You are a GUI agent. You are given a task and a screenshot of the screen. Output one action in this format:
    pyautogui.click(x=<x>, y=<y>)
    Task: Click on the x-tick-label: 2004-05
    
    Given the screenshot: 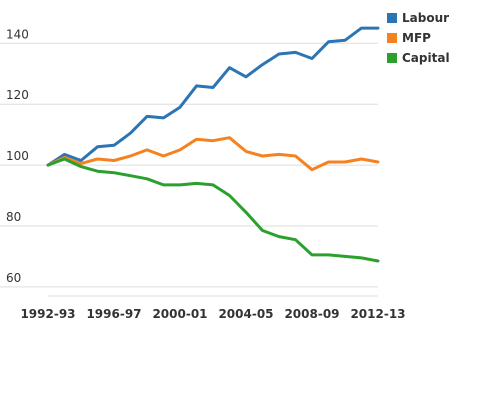 What is the action you would take?
    pyautogui.click(x=245, y=314)
    